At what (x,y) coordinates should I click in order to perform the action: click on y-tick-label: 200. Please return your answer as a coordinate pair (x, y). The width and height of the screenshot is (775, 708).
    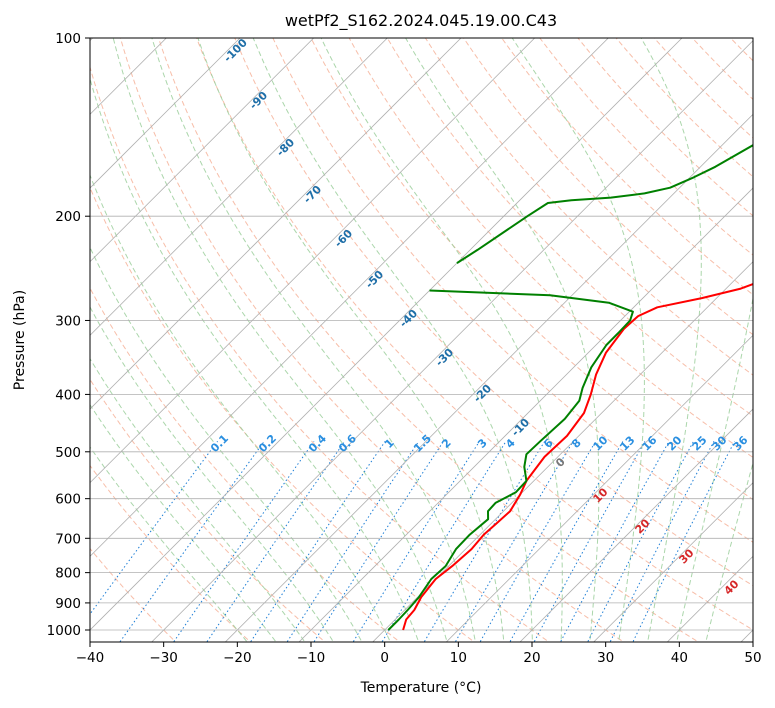
    Looking at the image, I should click on (68, 217).